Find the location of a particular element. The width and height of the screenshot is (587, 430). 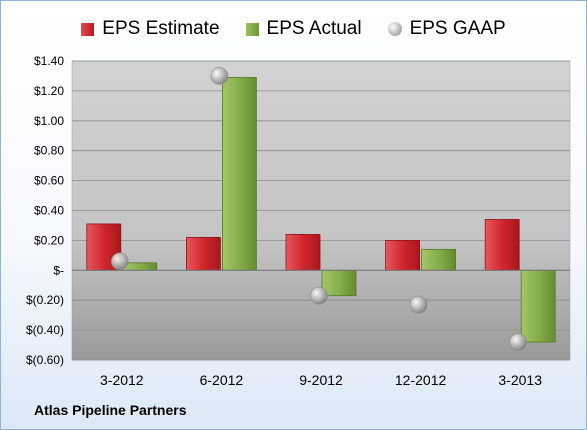

x-tick-label: 9-2012 is located at coordinates (321, 380).